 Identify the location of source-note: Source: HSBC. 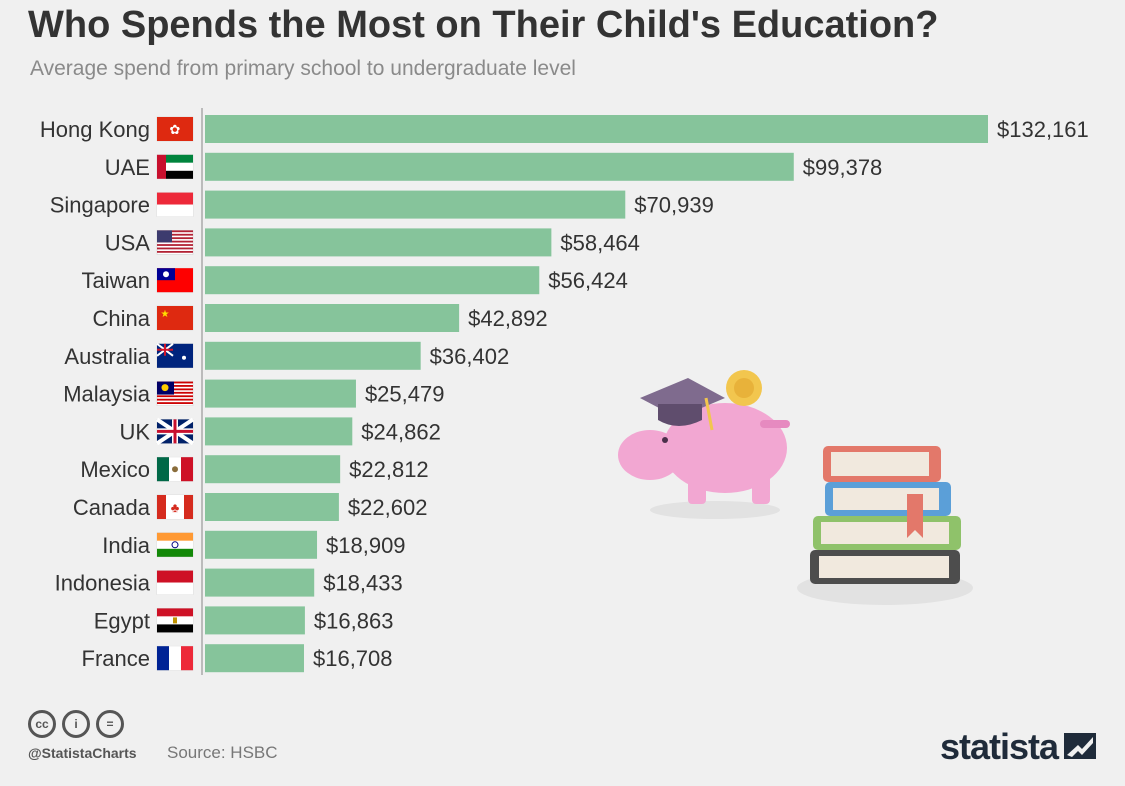
(222, 752).